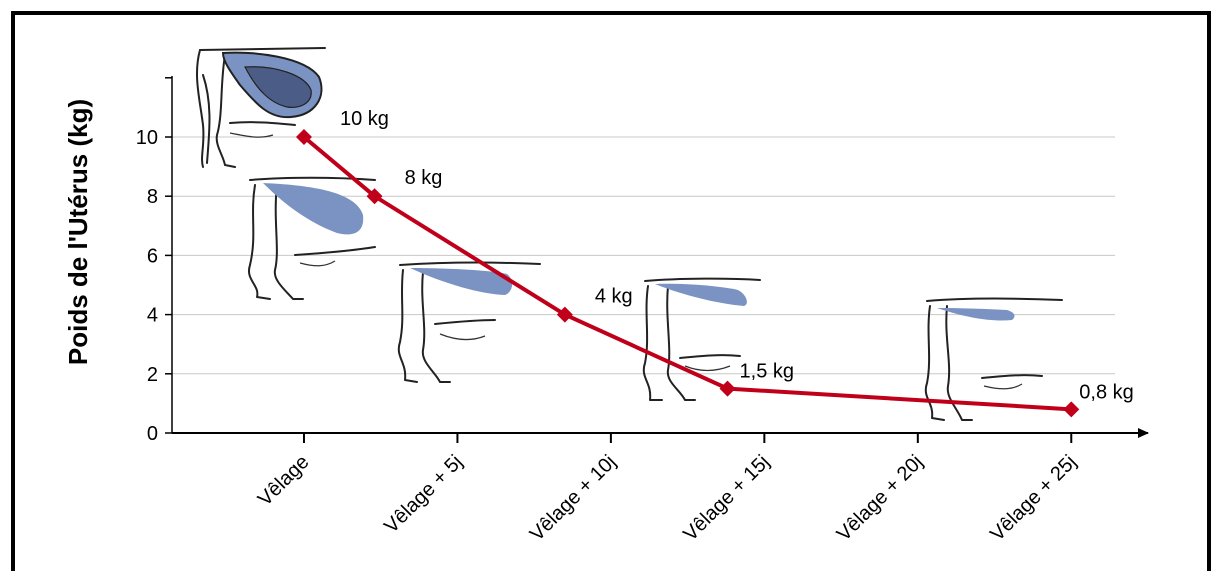  What do you see at coordinates (284, 481) in the screenshot?
I see `x-tick-label: Vêlage` at bounding box center [284, 481].